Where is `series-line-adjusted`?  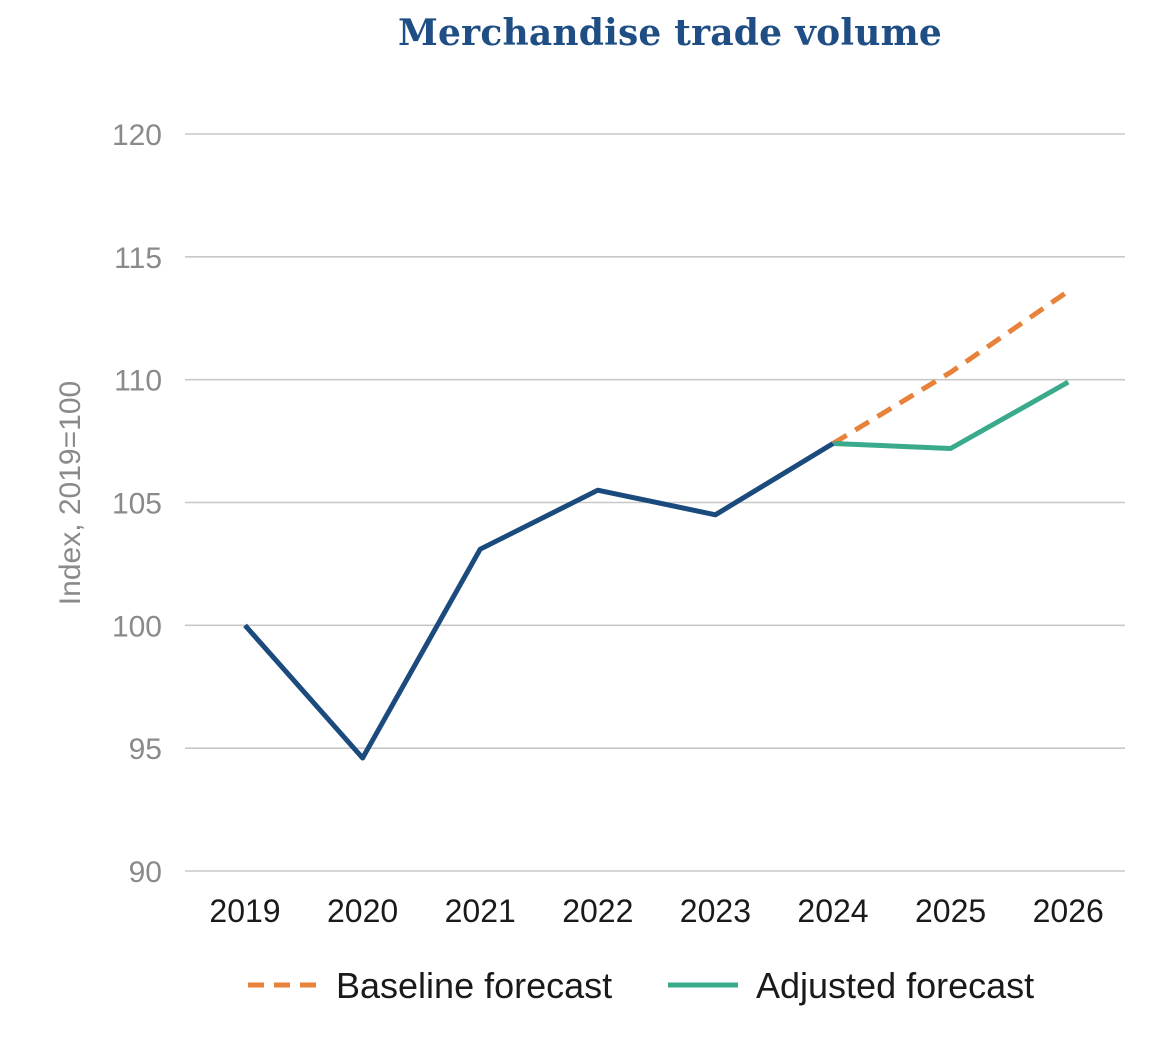
series-line-adjusted is located at coordinates (951, 415).